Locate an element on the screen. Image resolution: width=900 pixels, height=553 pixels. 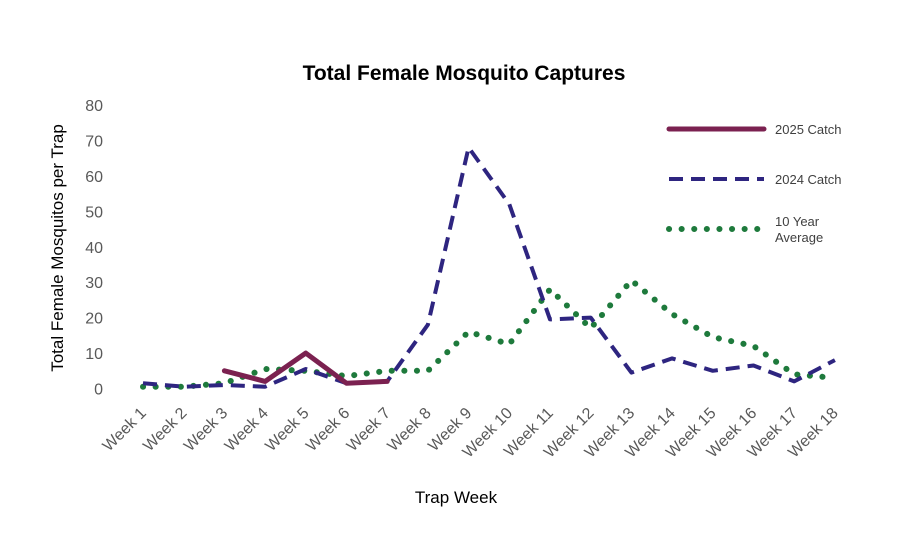
y-axis-ticks: 0 10 20 30 40 50 60 70 80 is located at coordinates (94, 248).